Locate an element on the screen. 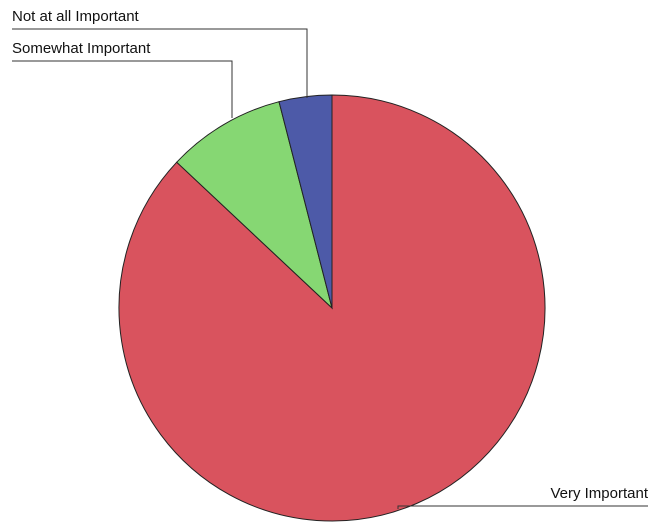 This screenshot has height=522, width=653. leader-line-not-at-all-important is located at coordinates (160, 63).